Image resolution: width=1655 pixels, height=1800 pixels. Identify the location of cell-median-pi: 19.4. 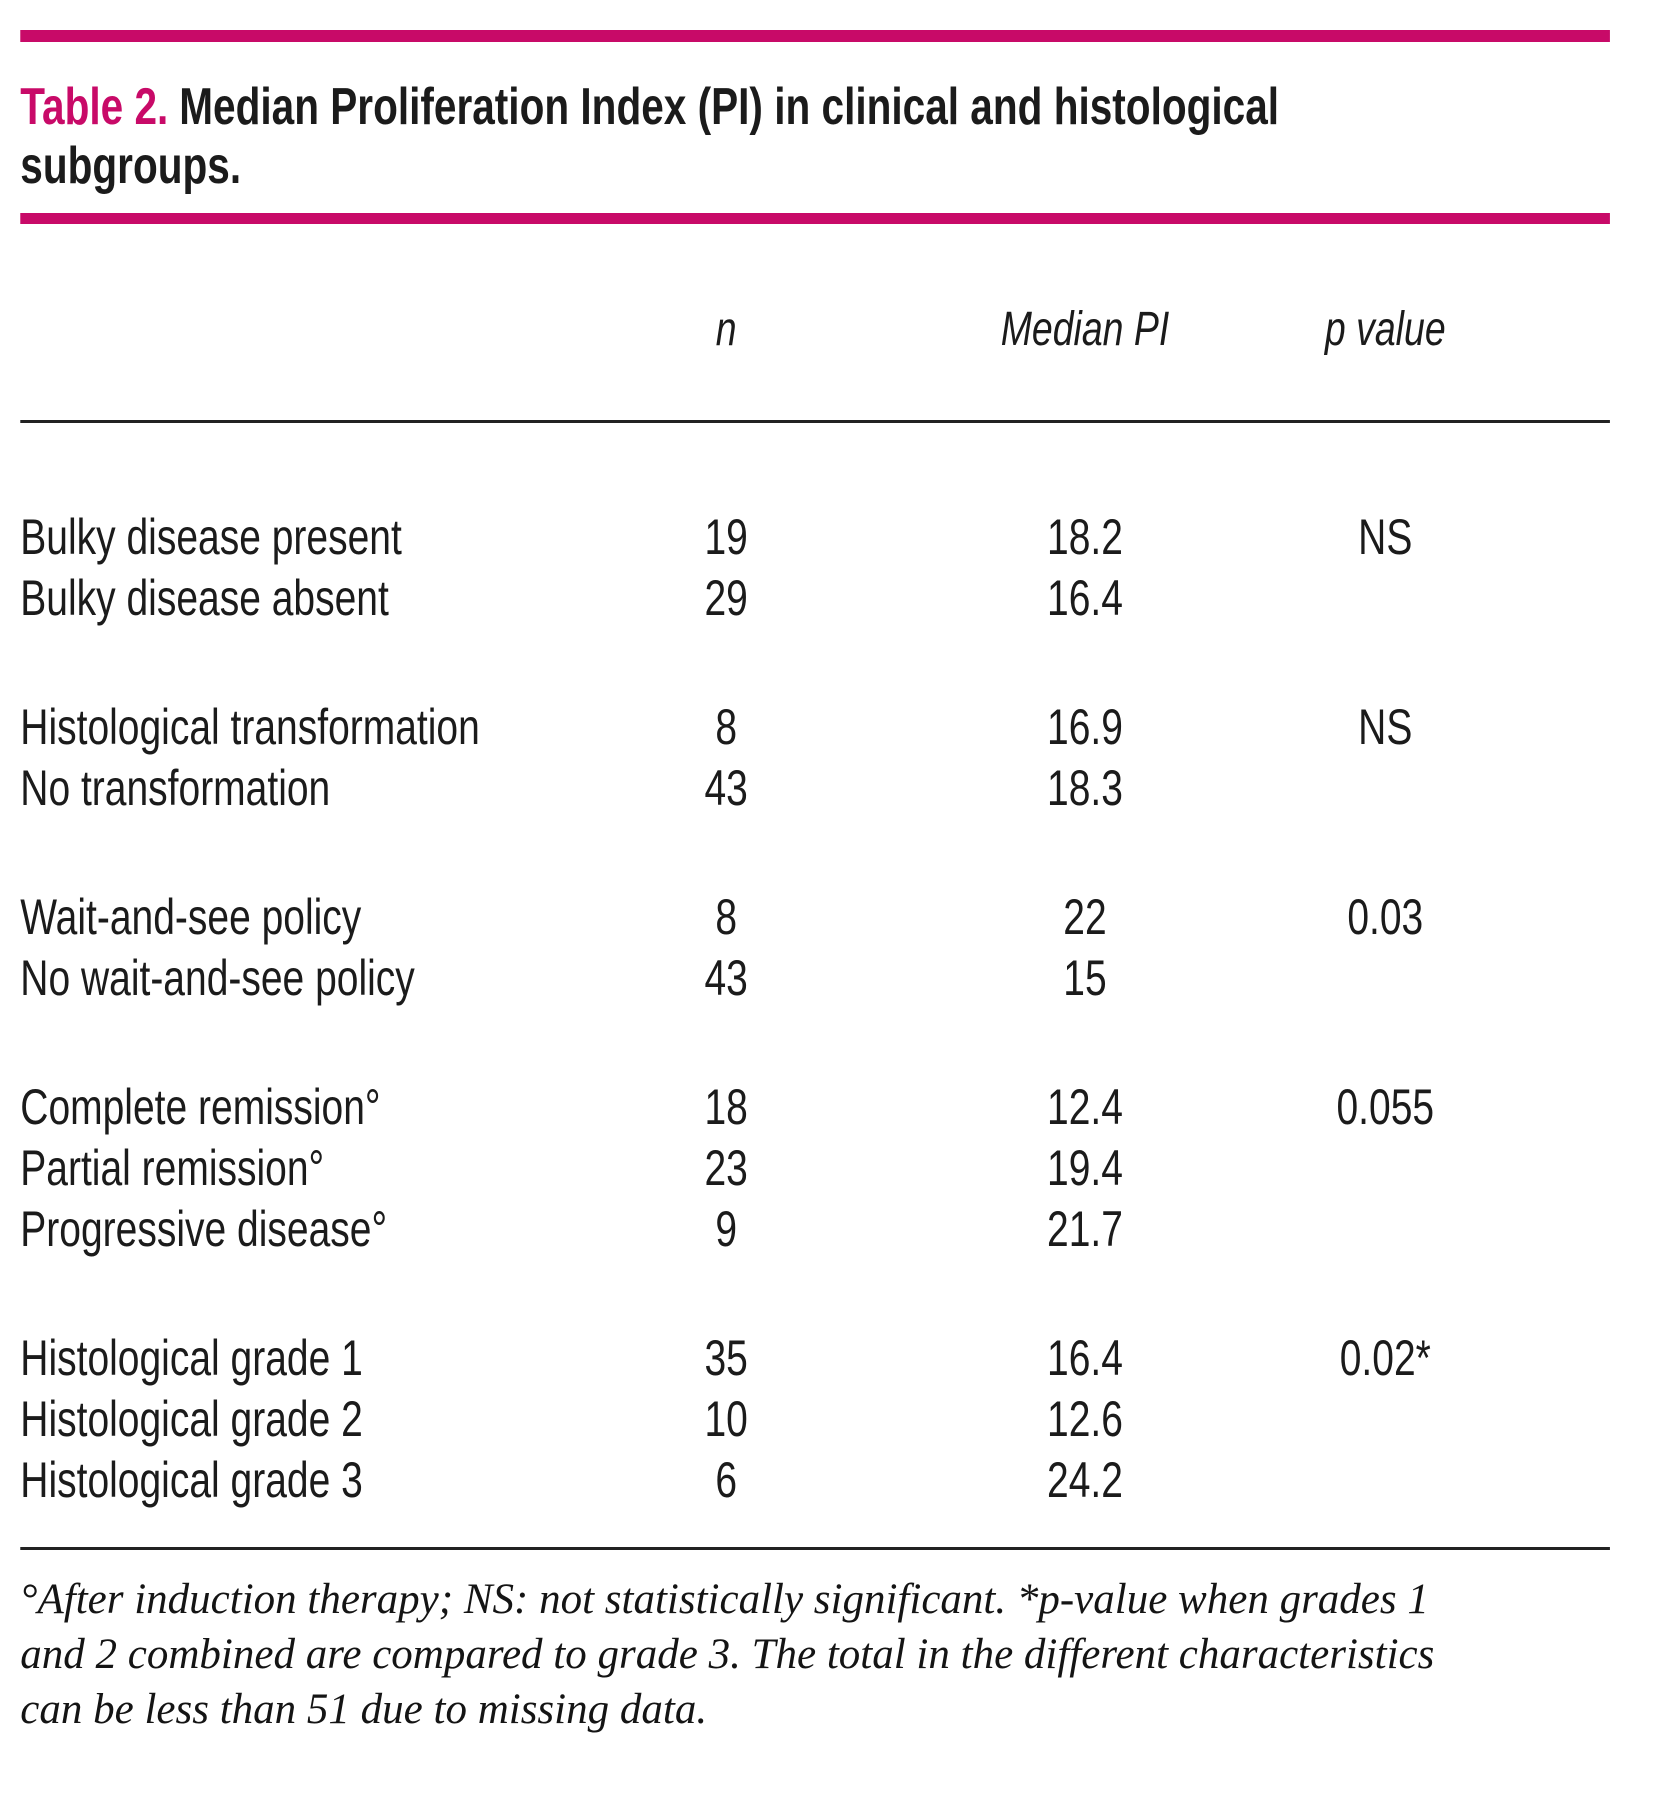
(1085, 1168).